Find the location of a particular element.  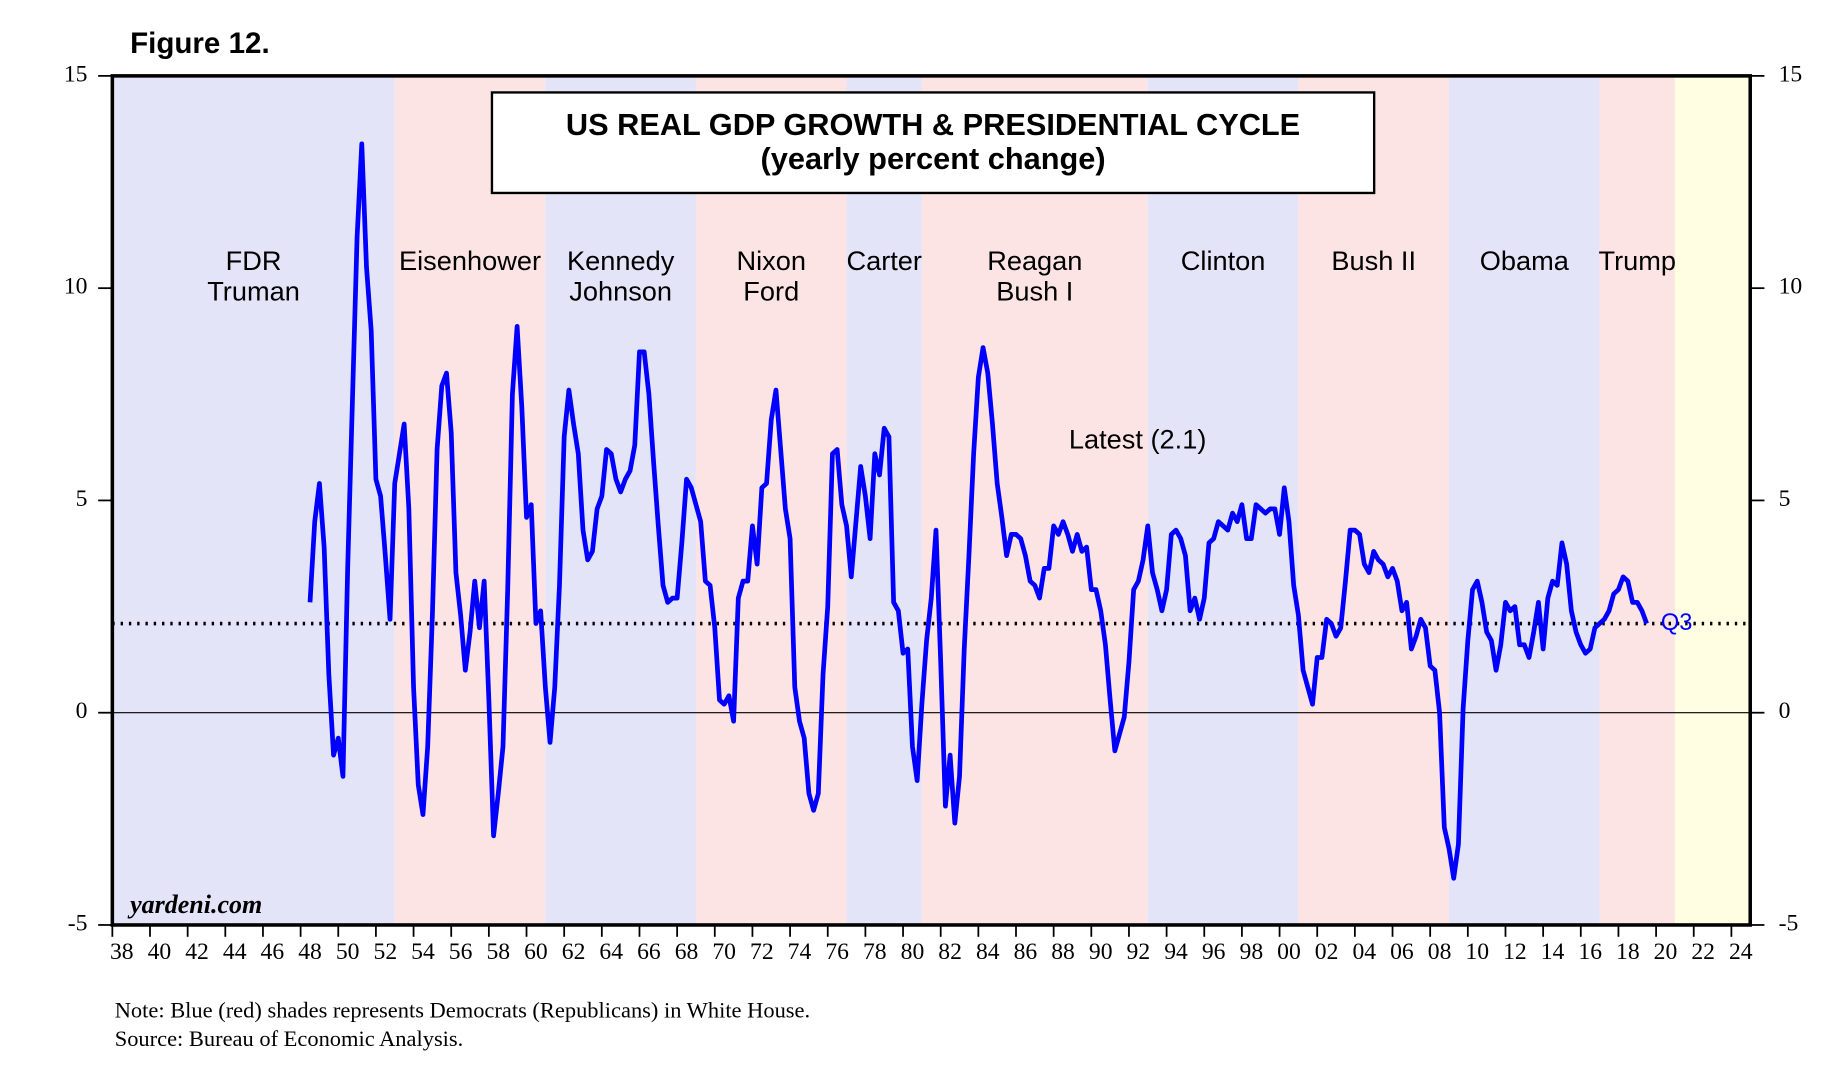

y2-tick-label: -5 is located at coordinates (1789, 923).